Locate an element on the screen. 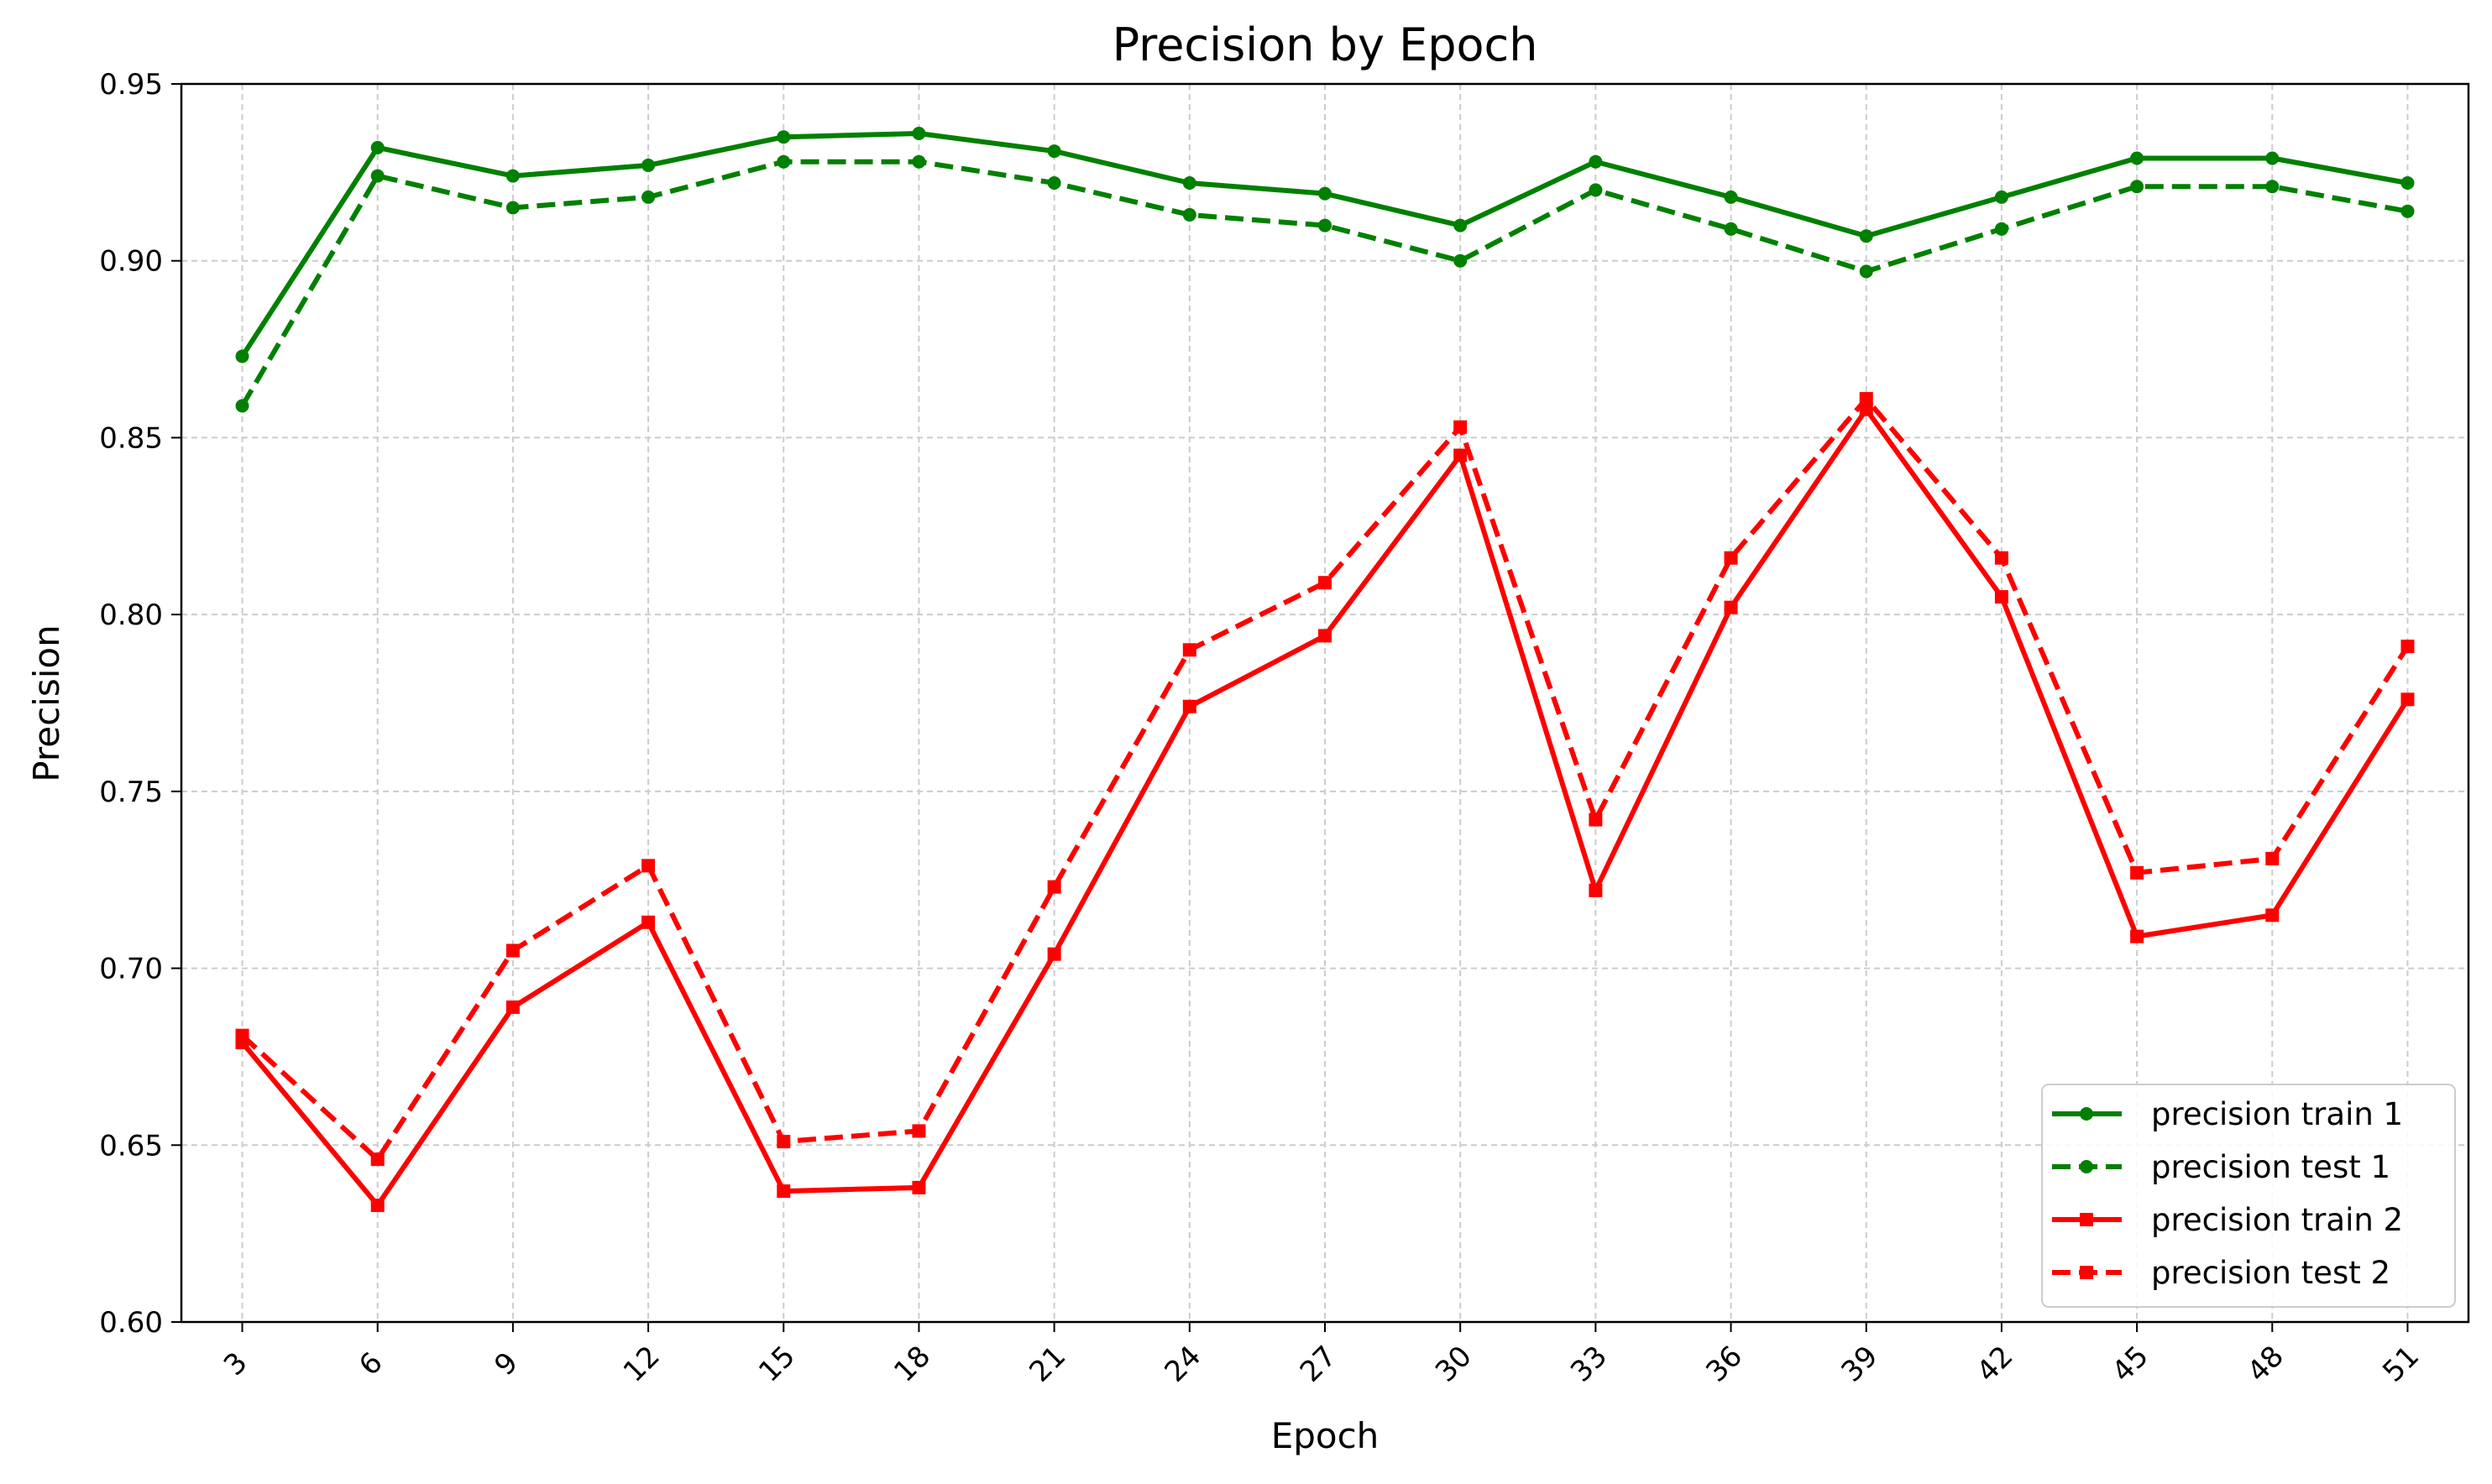 The image size is (2492, 1484). legend-label: precision test 1 is located at coordinates (2270, 1167).